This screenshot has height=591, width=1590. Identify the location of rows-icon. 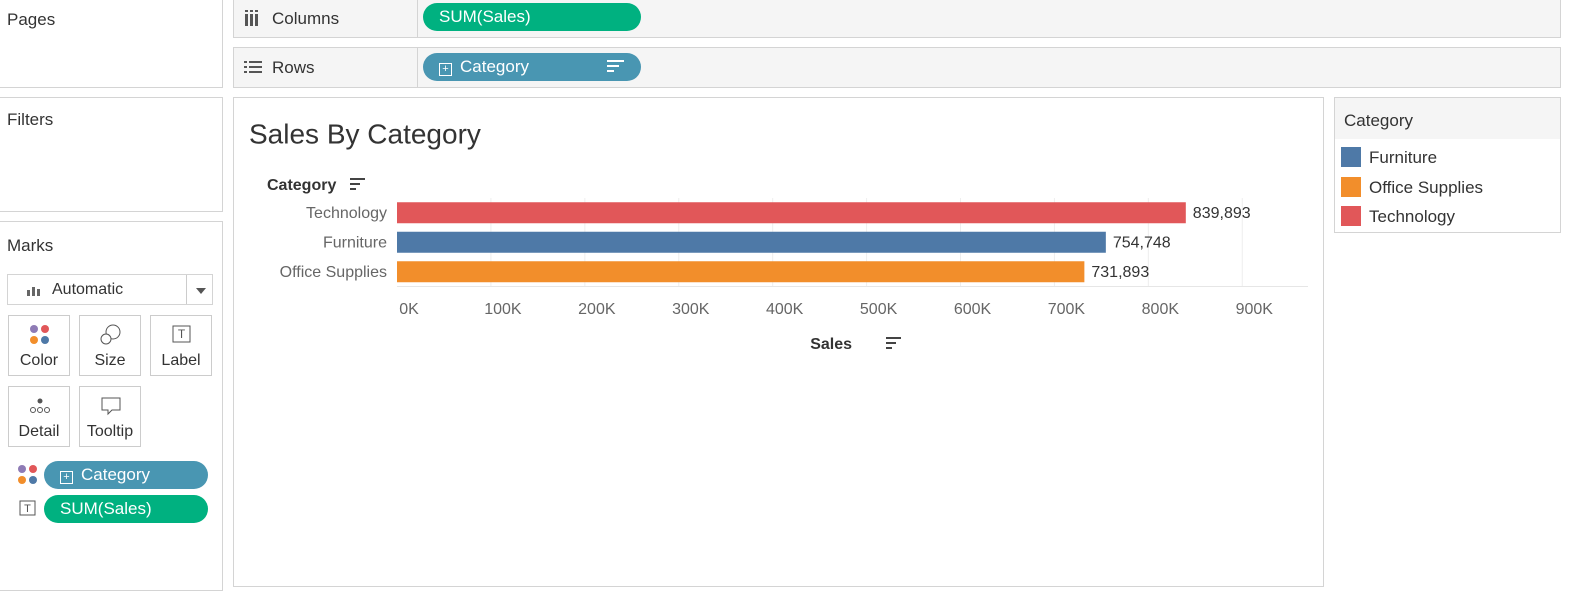
(253, 67).